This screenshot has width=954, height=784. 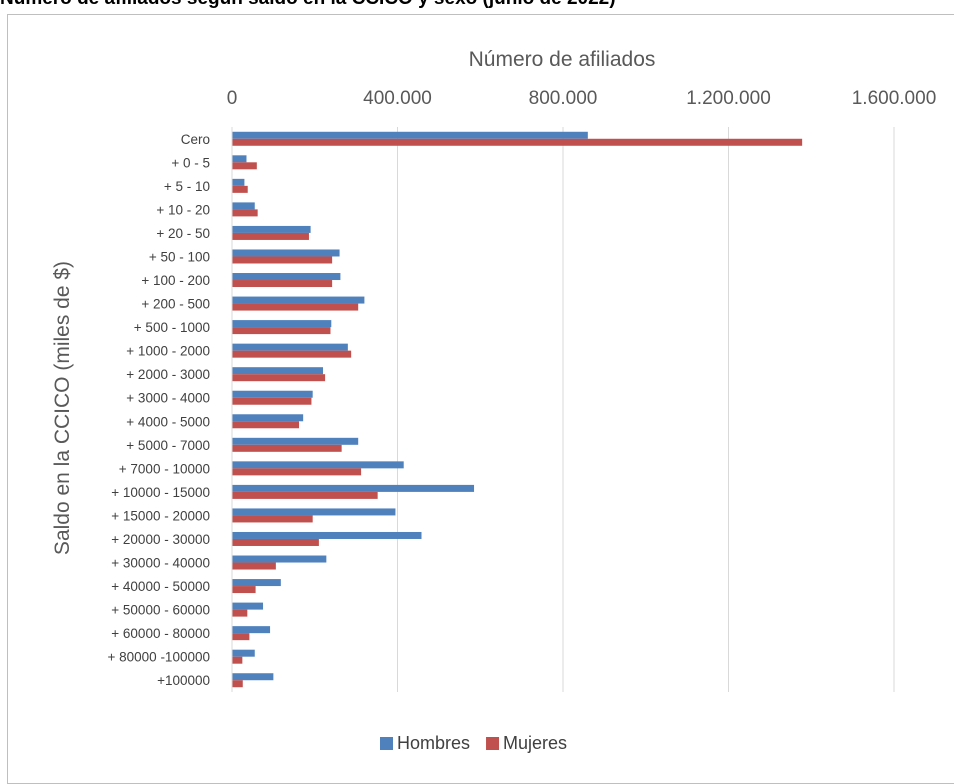 I want to click on category-label: + 30000 - 40000, so click(x=160, y=563).